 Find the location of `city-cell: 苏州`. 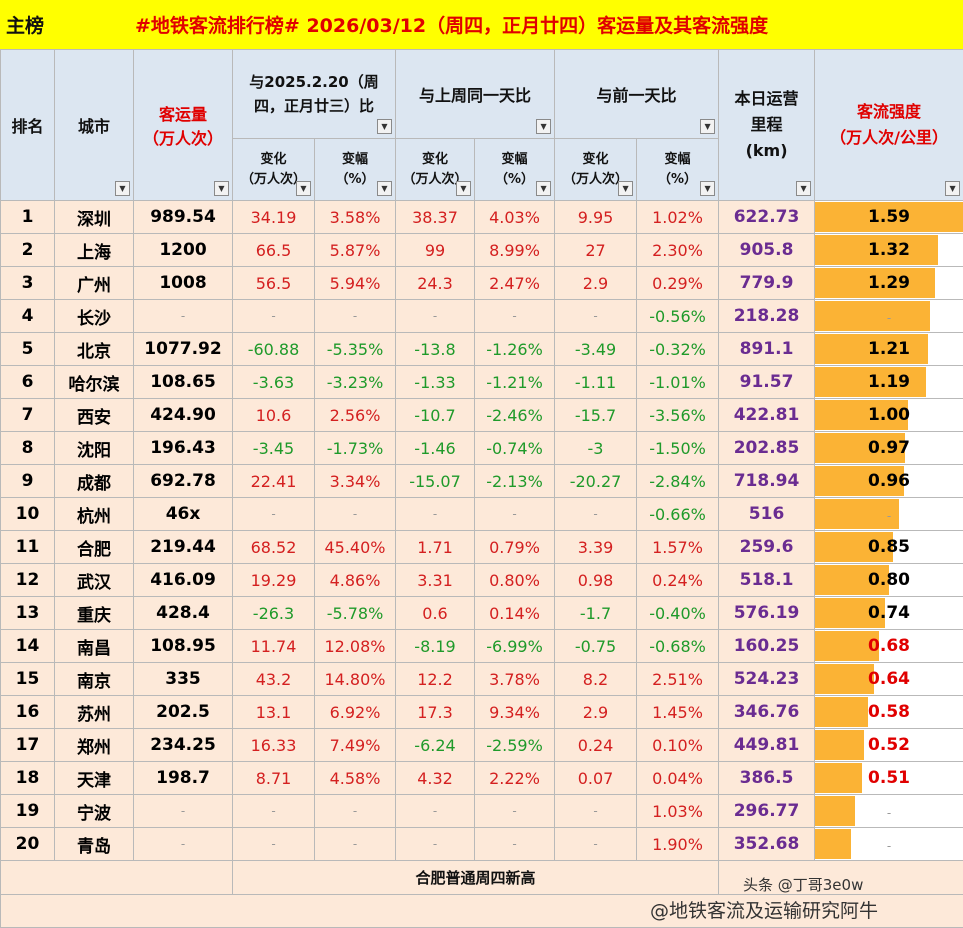

city-cell: 苏州 is located at coordinates (94, 712).